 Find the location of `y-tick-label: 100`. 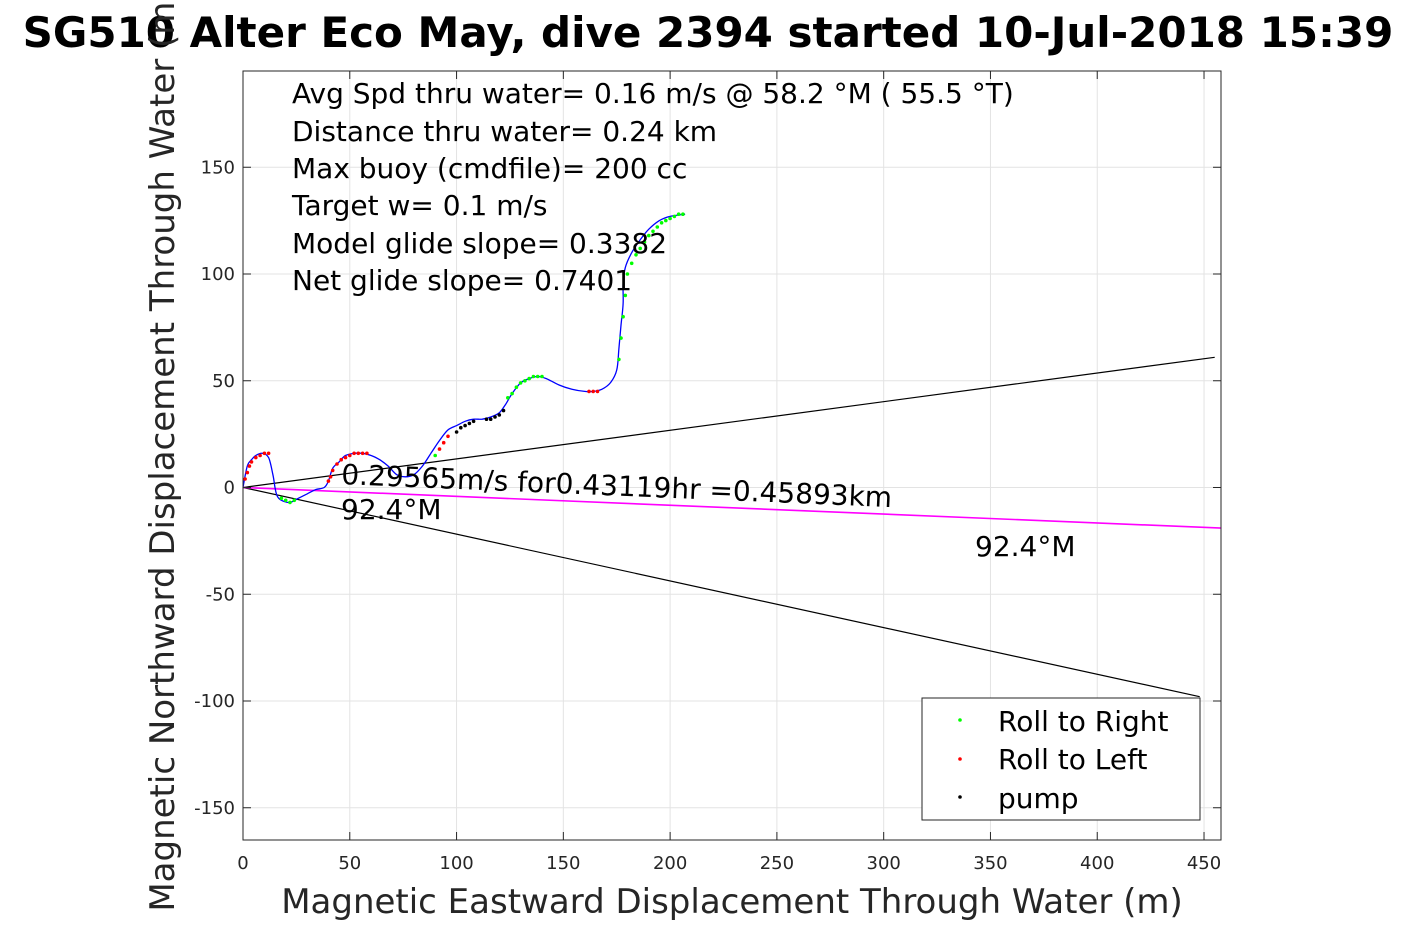

y-tick-label: 100 is located at coordinates (218, 274).